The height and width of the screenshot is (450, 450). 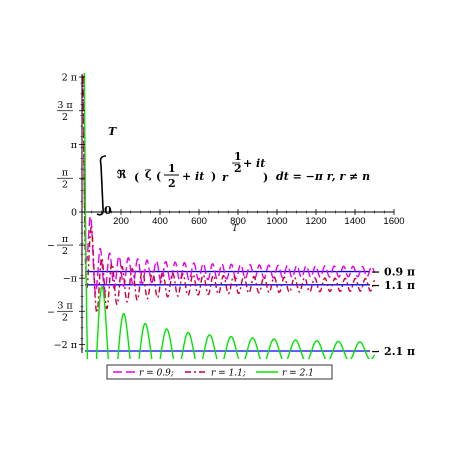 What do you see at coordinates (298, 374) in the screenshot?
I see `legend-label: r = 2.1` at bounding box center [298, 374].